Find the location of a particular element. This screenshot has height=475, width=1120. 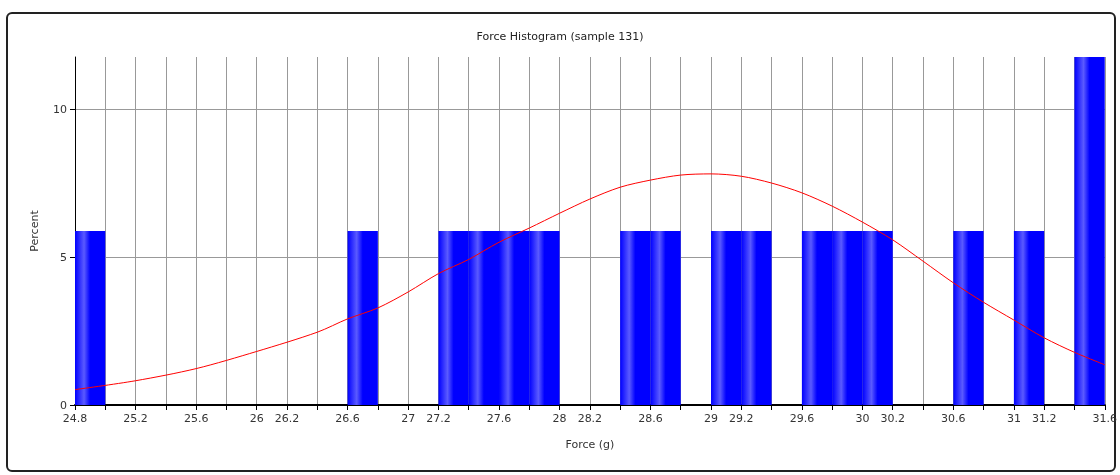

x-tick-label: 26.2 is located at coordinates (287, 418).